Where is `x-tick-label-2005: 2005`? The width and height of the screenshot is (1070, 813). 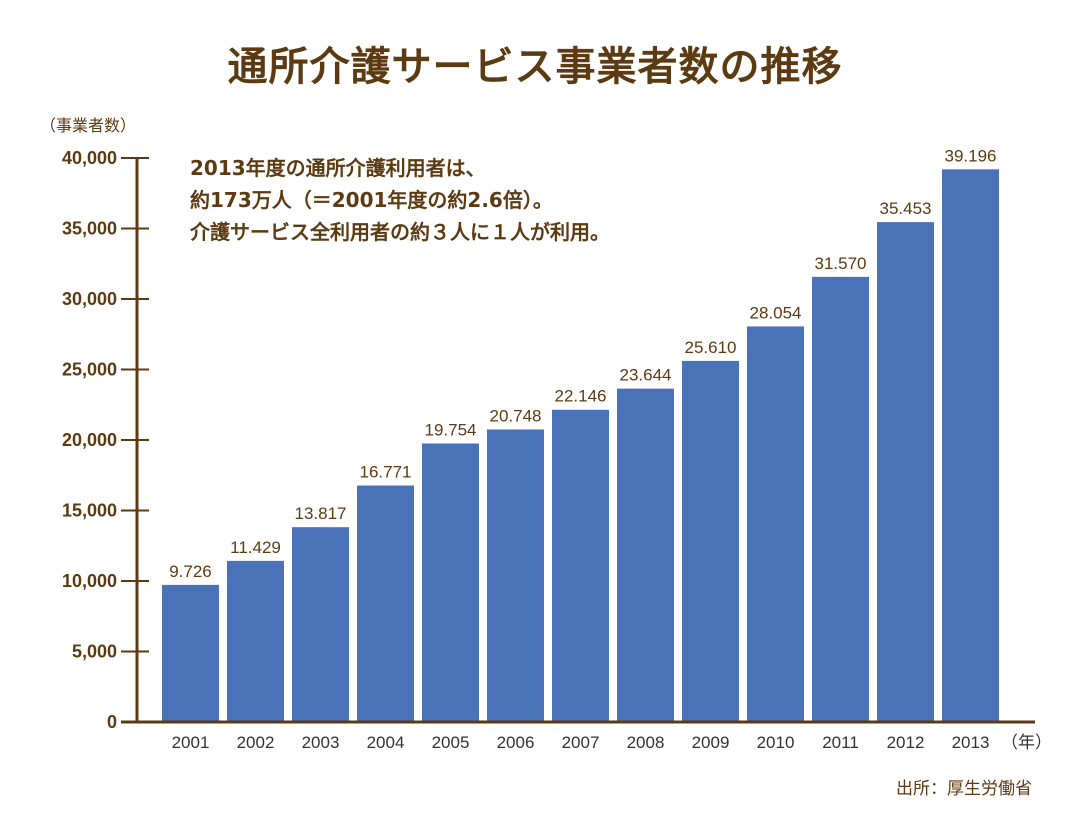
x-tick-label-2005: 2005 is located at coordinates (451, 742).